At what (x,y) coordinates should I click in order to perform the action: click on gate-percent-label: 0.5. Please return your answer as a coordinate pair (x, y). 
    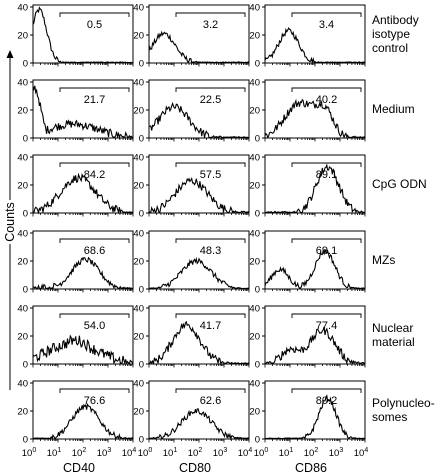
    Looking at the image, I should click on (94, 25).